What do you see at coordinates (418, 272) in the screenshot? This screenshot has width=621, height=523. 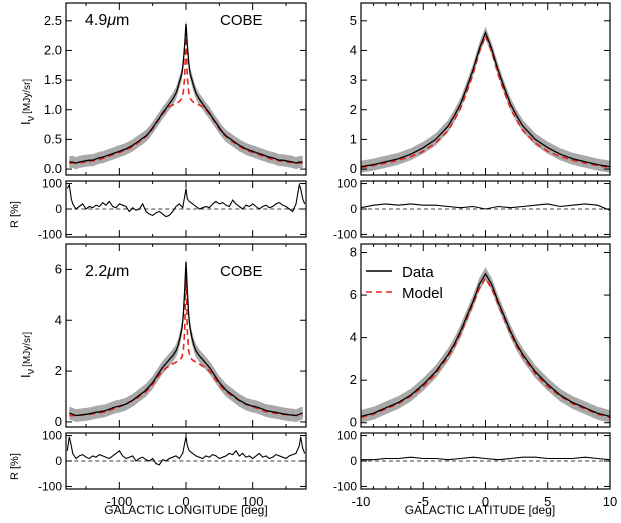 I see `legend-data-label: Data` at bounding box center [418, 272].